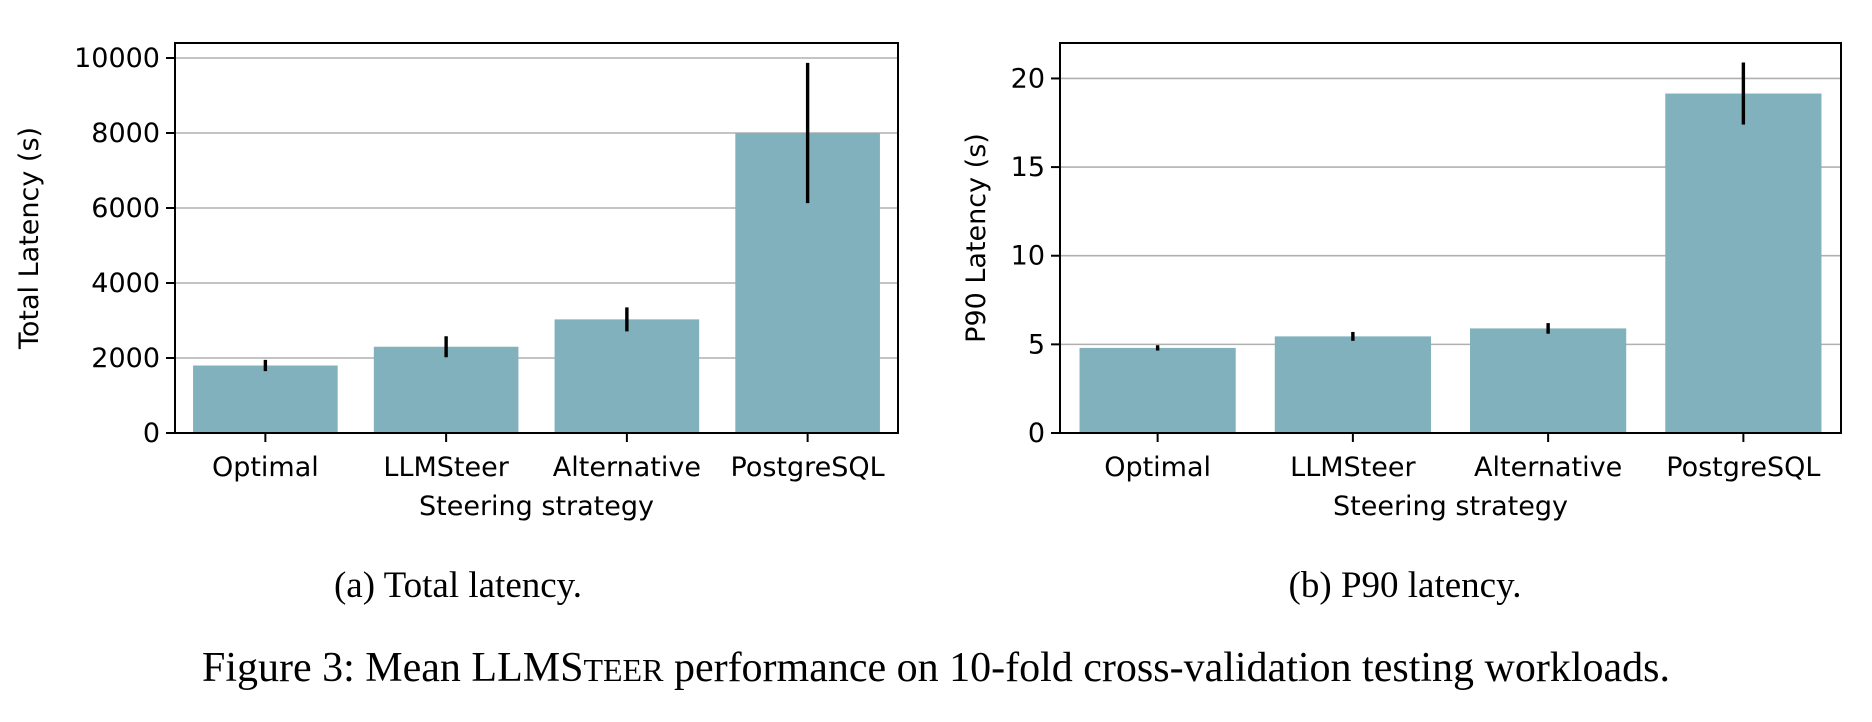 The width and height of the screenshot is (1872, 722). Describe the element at coordinates (125, 283) in the screenshot. I see `y-tick-label: 4000` at that location.